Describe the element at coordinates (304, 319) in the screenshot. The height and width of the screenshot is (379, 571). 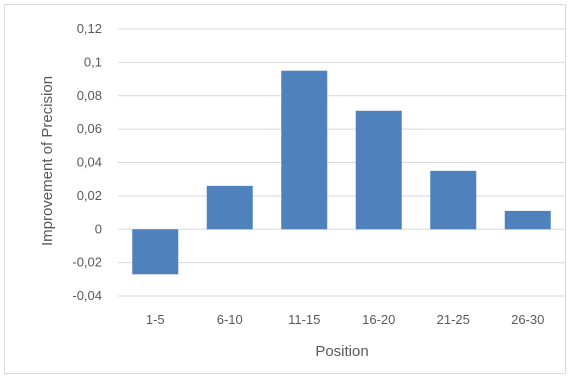
I see `x-tick-label: 11-15` at that location.